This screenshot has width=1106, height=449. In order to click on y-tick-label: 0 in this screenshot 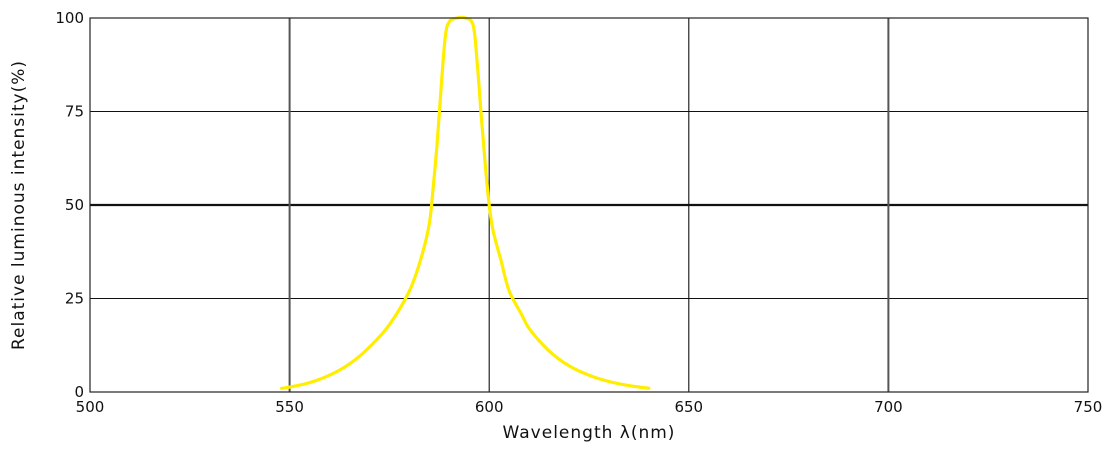, I will do `click(79, 392)`.